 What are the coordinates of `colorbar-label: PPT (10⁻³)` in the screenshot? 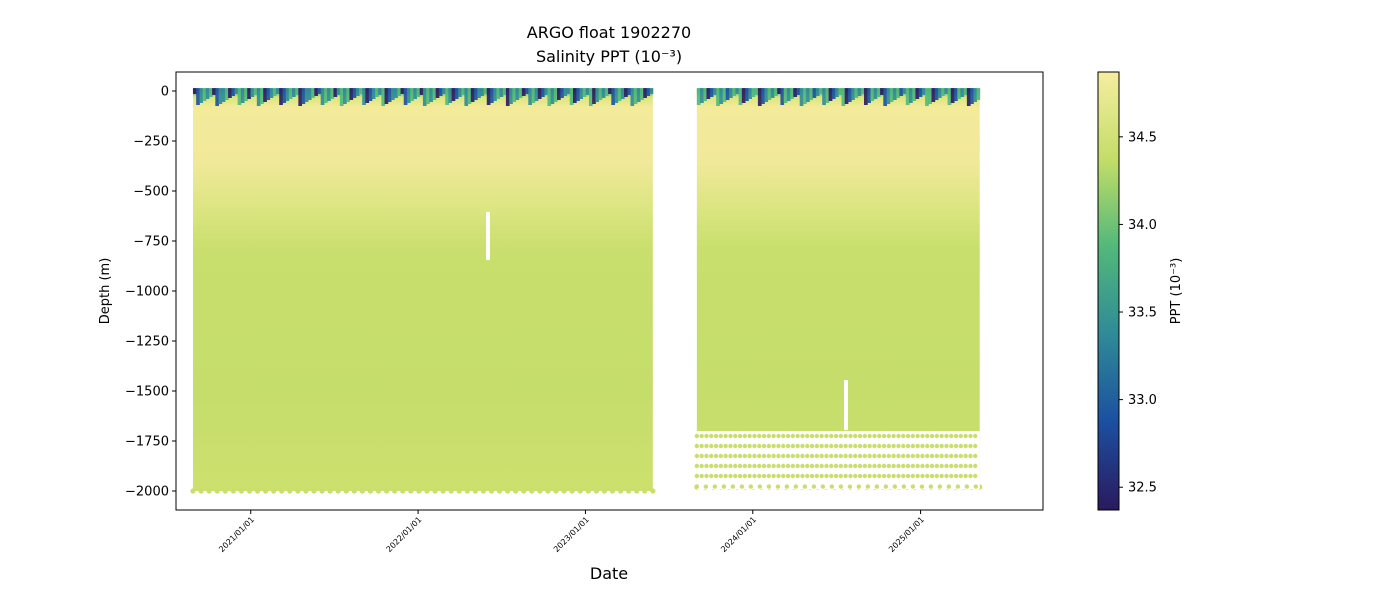 It's located at (1176, 291).